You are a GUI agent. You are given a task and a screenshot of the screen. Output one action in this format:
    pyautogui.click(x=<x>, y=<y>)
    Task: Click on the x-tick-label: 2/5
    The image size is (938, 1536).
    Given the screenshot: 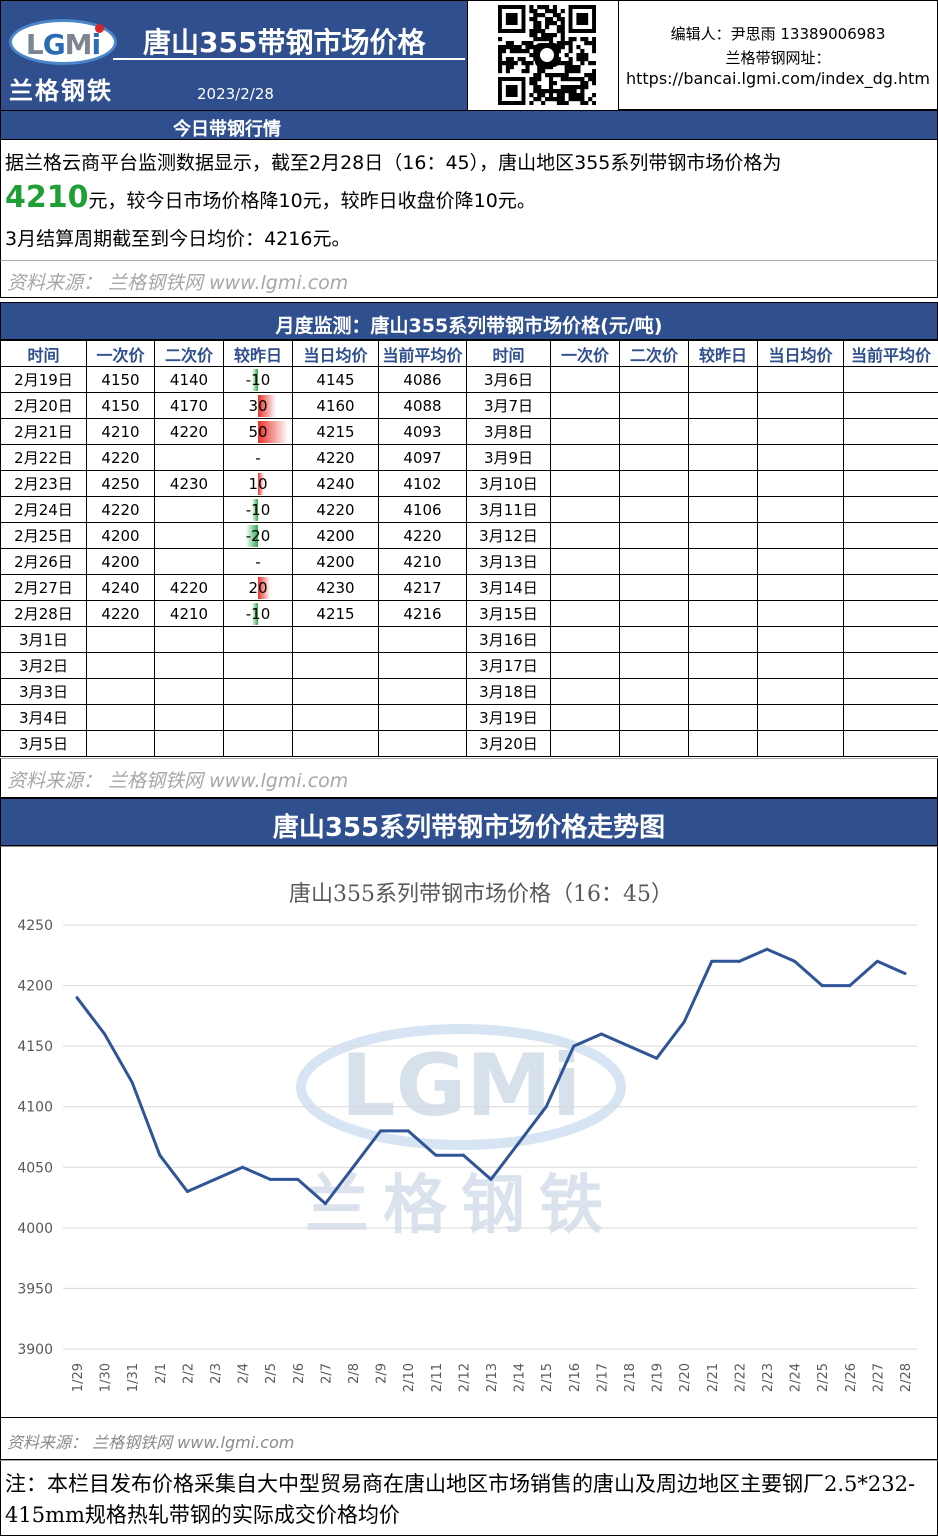 What is the action you would take?
    pyautogui.click(x=271, y=1373)
    